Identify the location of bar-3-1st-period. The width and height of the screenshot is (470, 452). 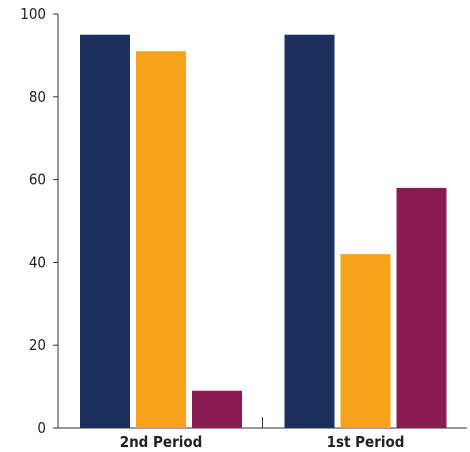
(421, 307).